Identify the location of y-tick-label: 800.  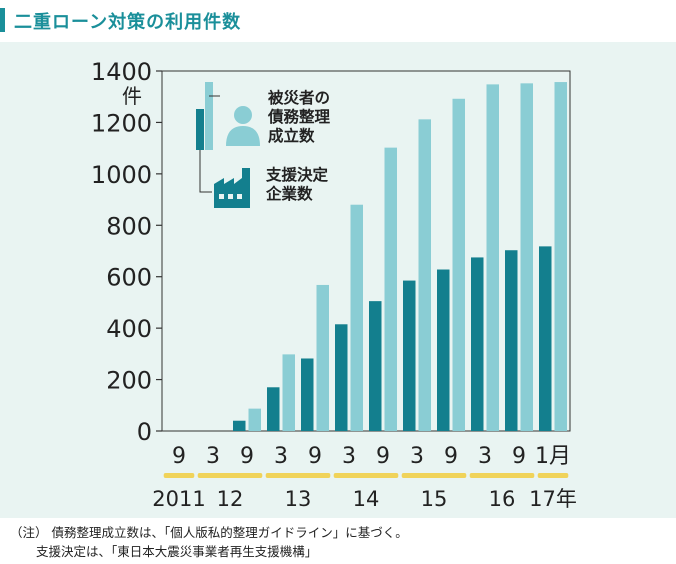
(129, 226).